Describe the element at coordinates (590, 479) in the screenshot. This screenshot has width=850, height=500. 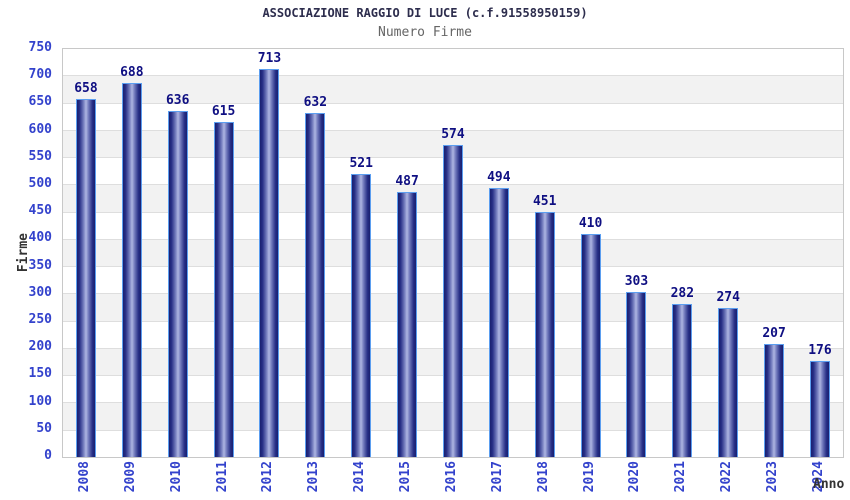
I see `x-tick-slot: 2019` at that location.